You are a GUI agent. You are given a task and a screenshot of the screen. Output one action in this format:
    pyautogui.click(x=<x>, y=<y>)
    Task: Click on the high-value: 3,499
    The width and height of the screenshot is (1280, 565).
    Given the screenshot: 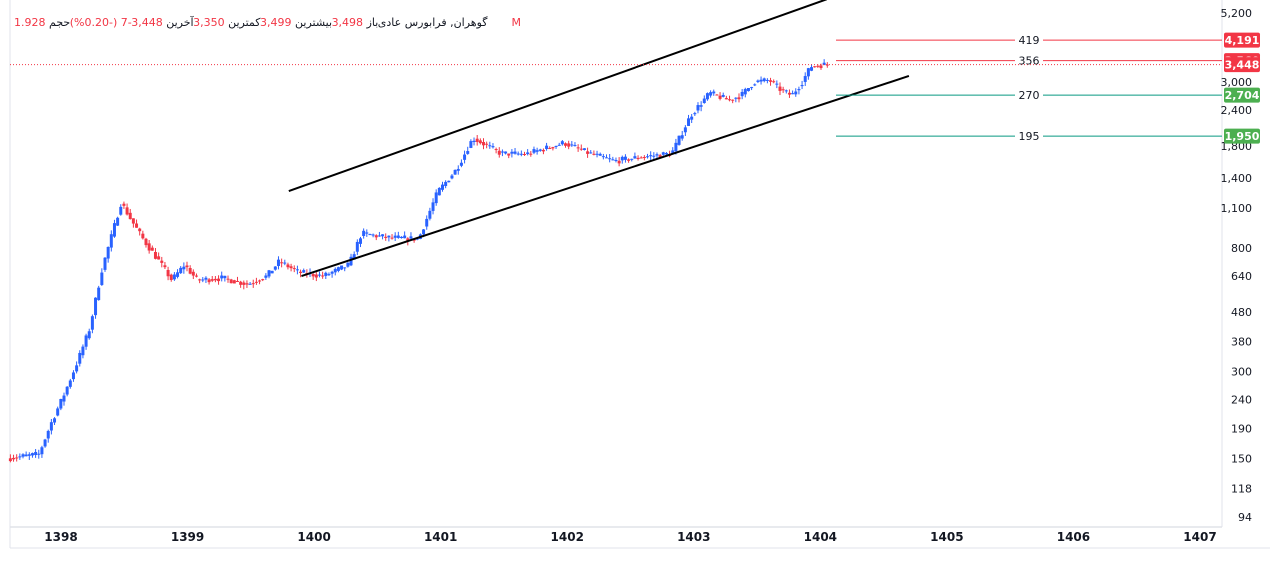 What is the action you would take?
    pyautogui.click(x=276, y=22)
    